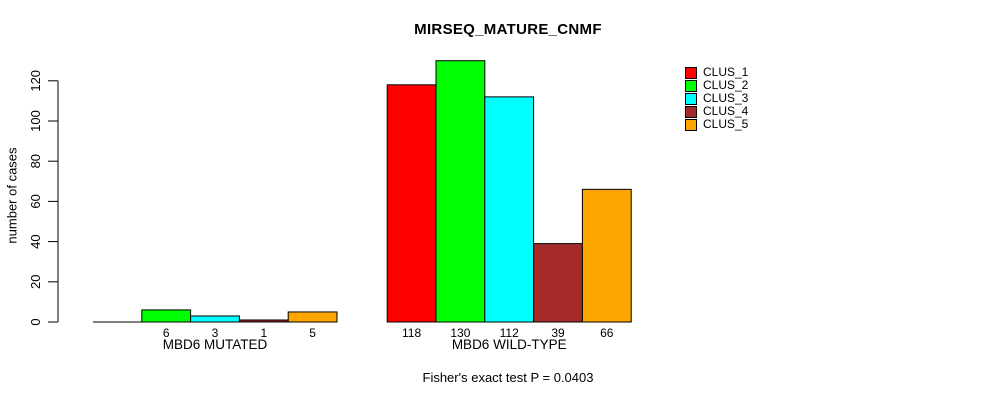 Image resolution: width=990 pixels, height=400 pixels. I want to click on bar-CLUS_2-mbd6-mutated, so click(166, 316).